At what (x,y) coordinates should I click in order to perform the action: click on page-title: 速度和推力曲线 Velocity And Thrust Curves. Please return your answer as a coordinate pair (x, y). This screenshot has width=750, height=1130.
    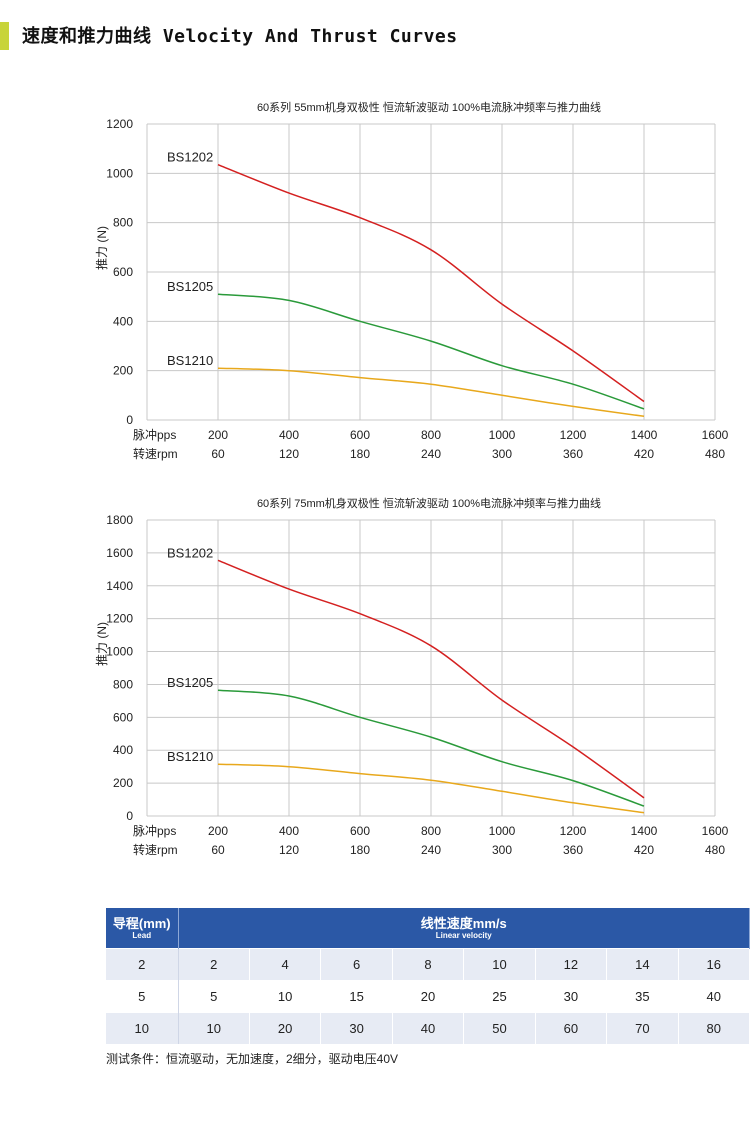
    Looking at the image, I should click on (240, 36).